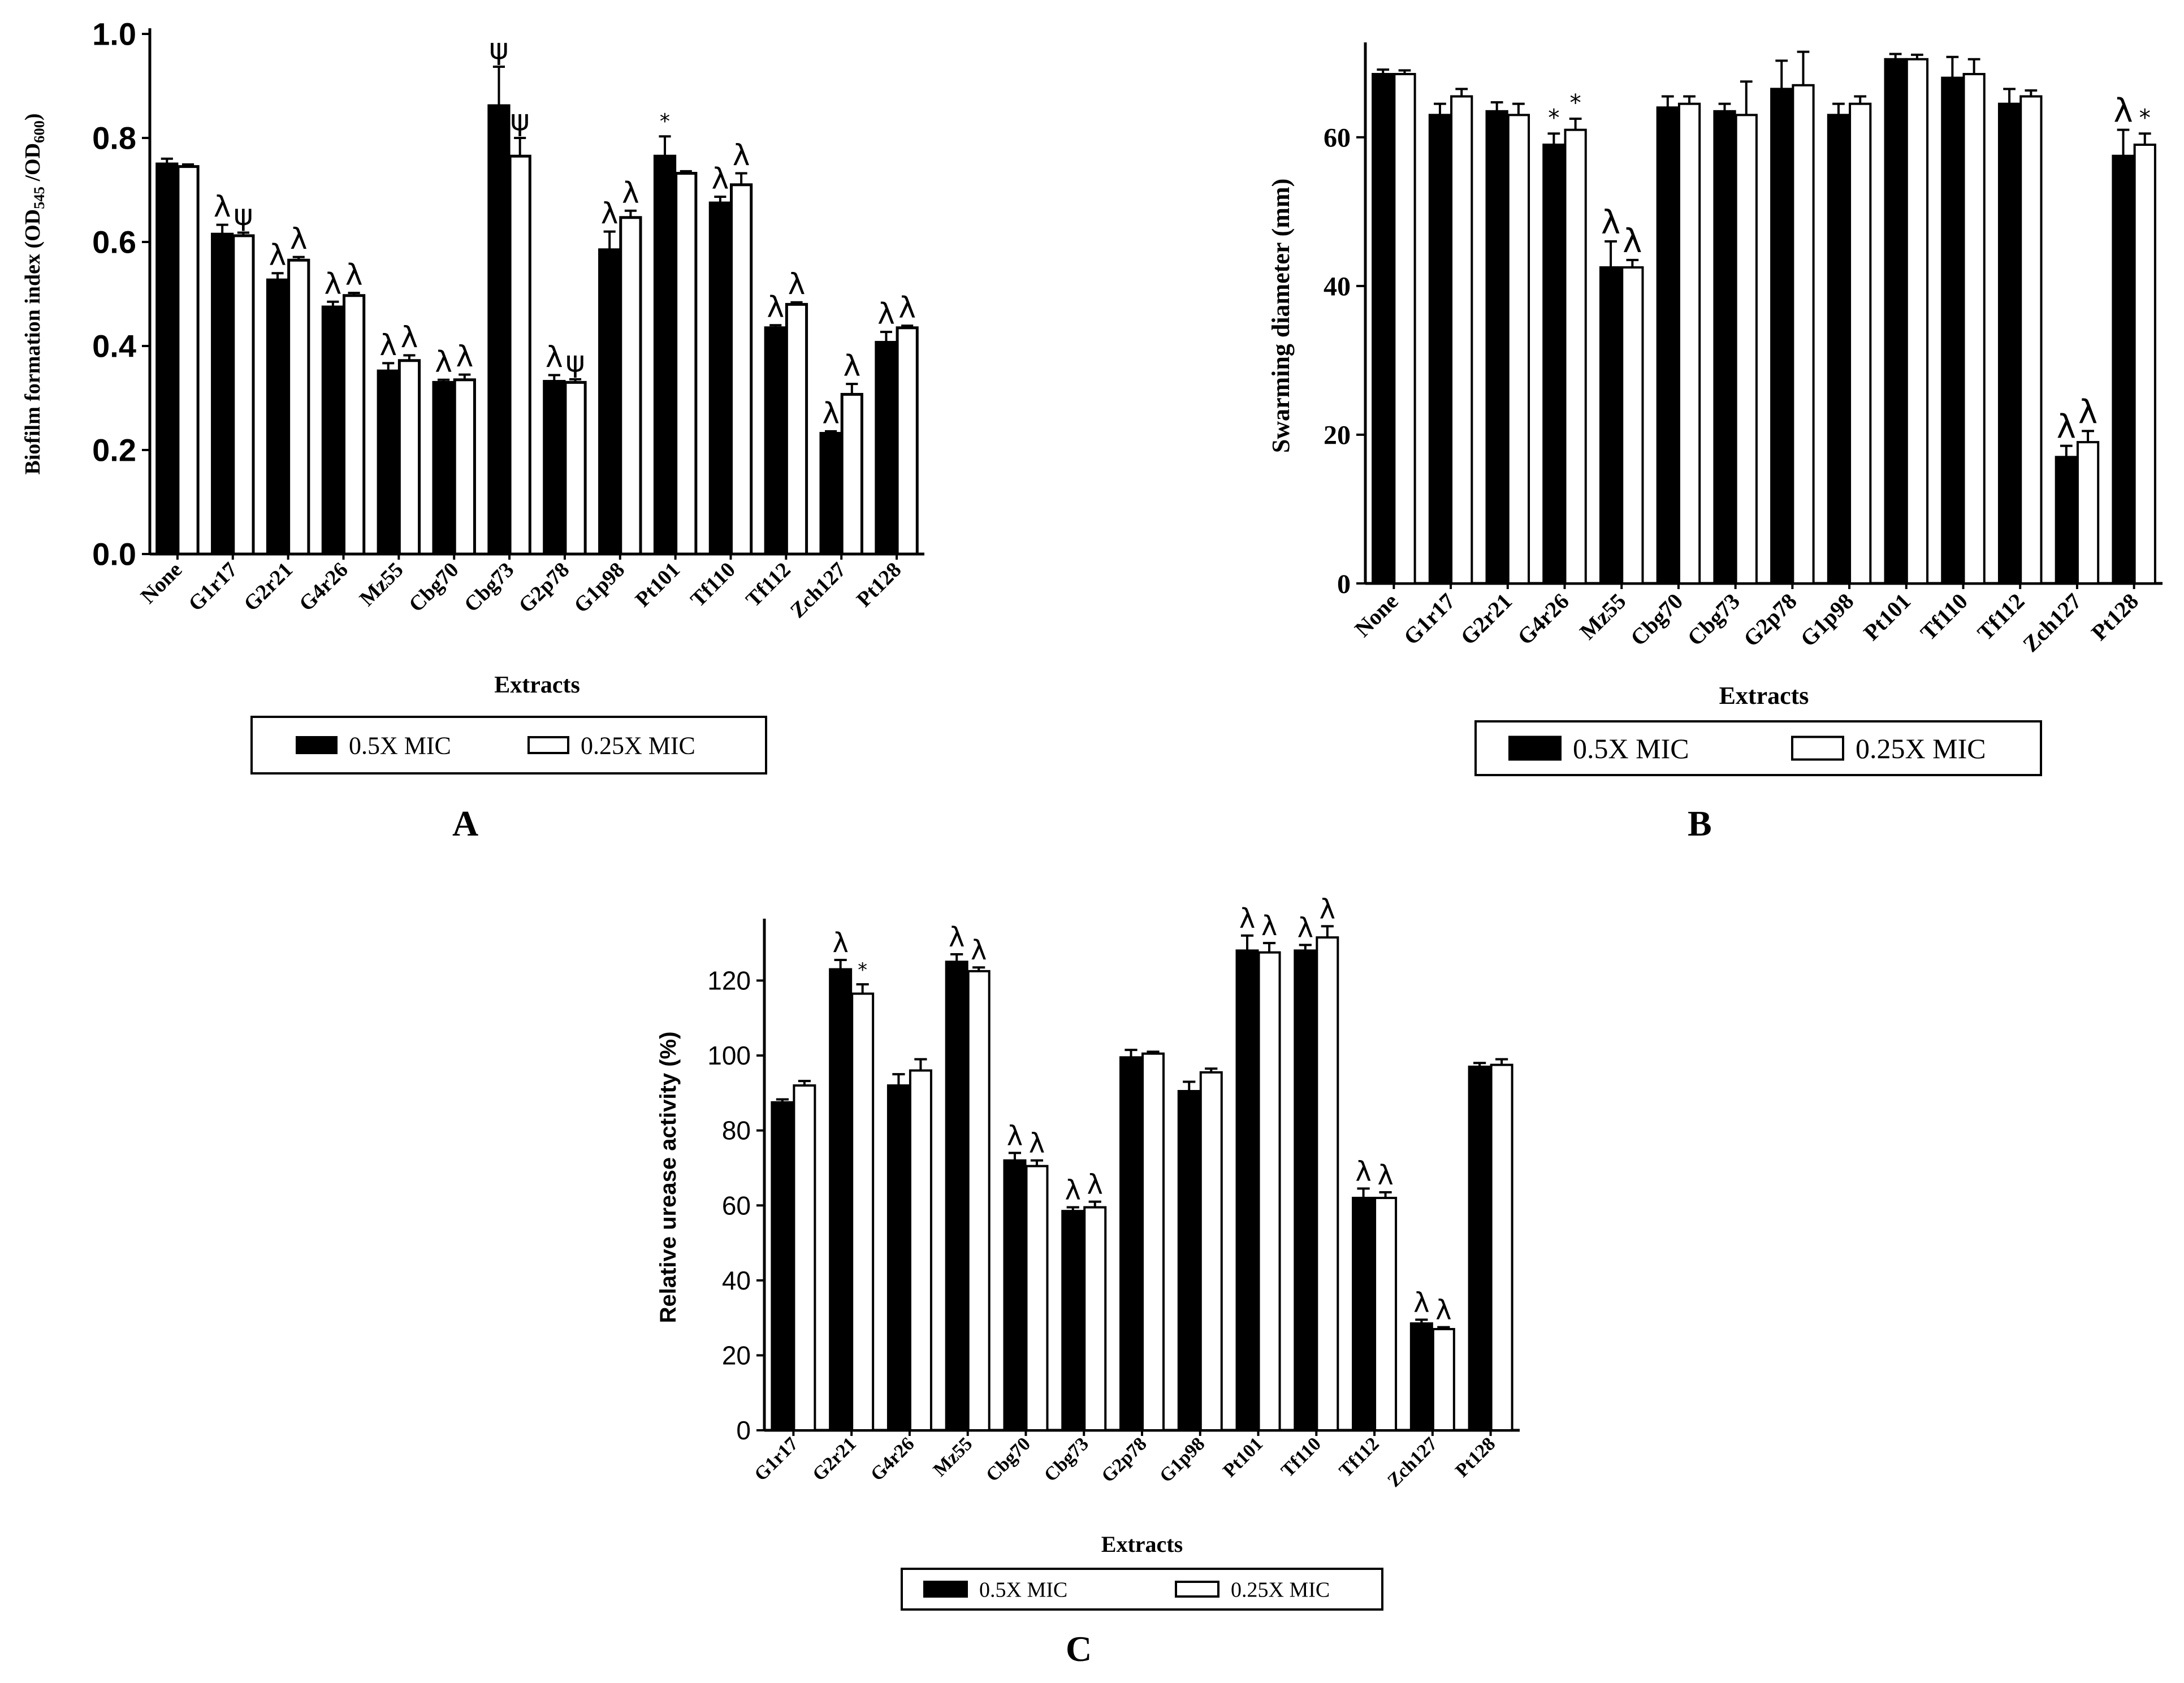 This screenshot has height=1683, width=2184. What do you see at coordinates (1337, 436) in the screenshot?
I see `y-tick-label: 20` at bounding box center [1337, 436].